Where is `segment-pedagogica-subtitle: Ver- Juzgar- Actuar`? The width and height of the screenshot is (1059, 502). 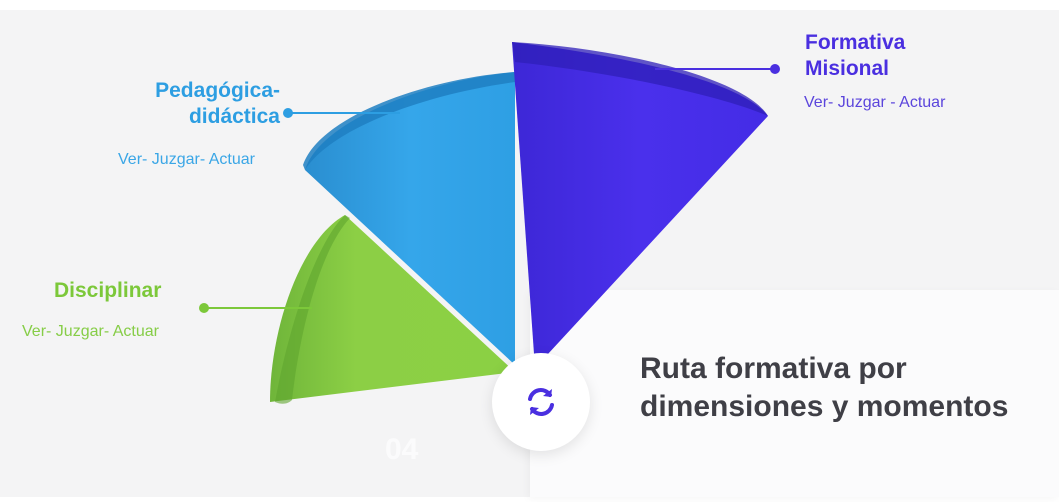 segment-pedagogica-subtitle: Ver- Juzgar- Actuar is located at coordinates (186, 159).